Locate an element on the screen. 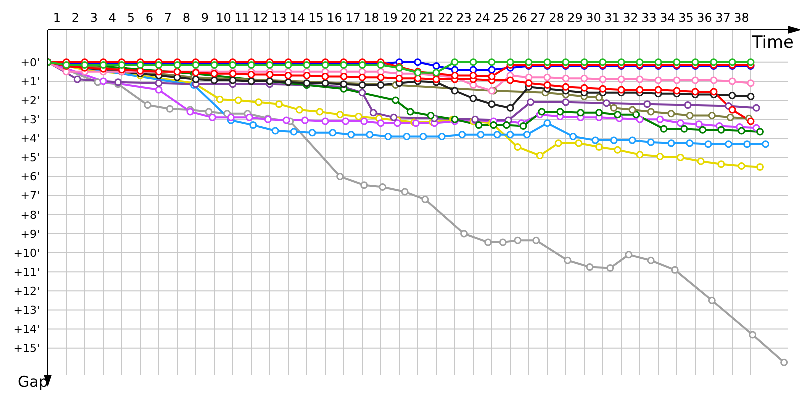 The width and height of the screenshot is (800, 400). y-tick-label: +12' is located at coordinates (27, 291).